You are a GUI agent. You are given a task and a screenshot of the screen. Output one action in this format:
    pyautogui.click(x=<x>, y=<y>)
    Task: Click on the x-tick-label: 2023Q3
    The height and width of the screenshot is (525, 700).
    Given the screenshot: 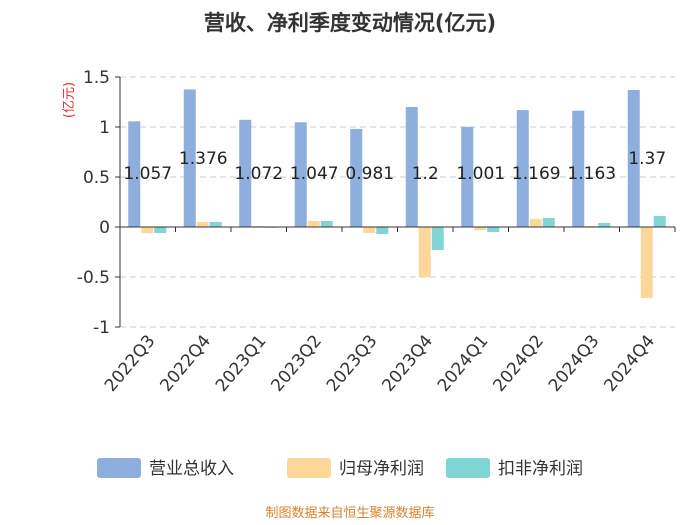 What is the action you would take?
    pyautogui.click(x=352, y=363)
    